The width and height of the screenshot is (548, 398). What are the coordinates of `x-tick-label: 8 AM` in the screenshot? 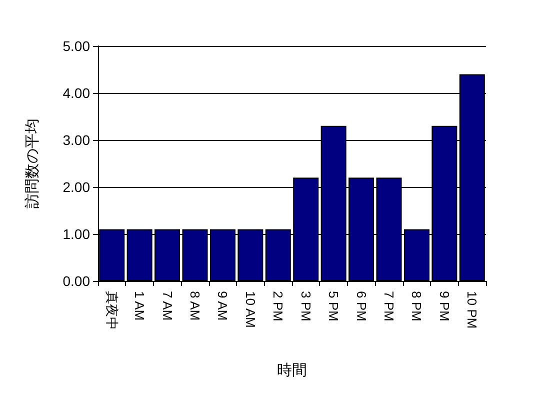 It's located at (195, 306).